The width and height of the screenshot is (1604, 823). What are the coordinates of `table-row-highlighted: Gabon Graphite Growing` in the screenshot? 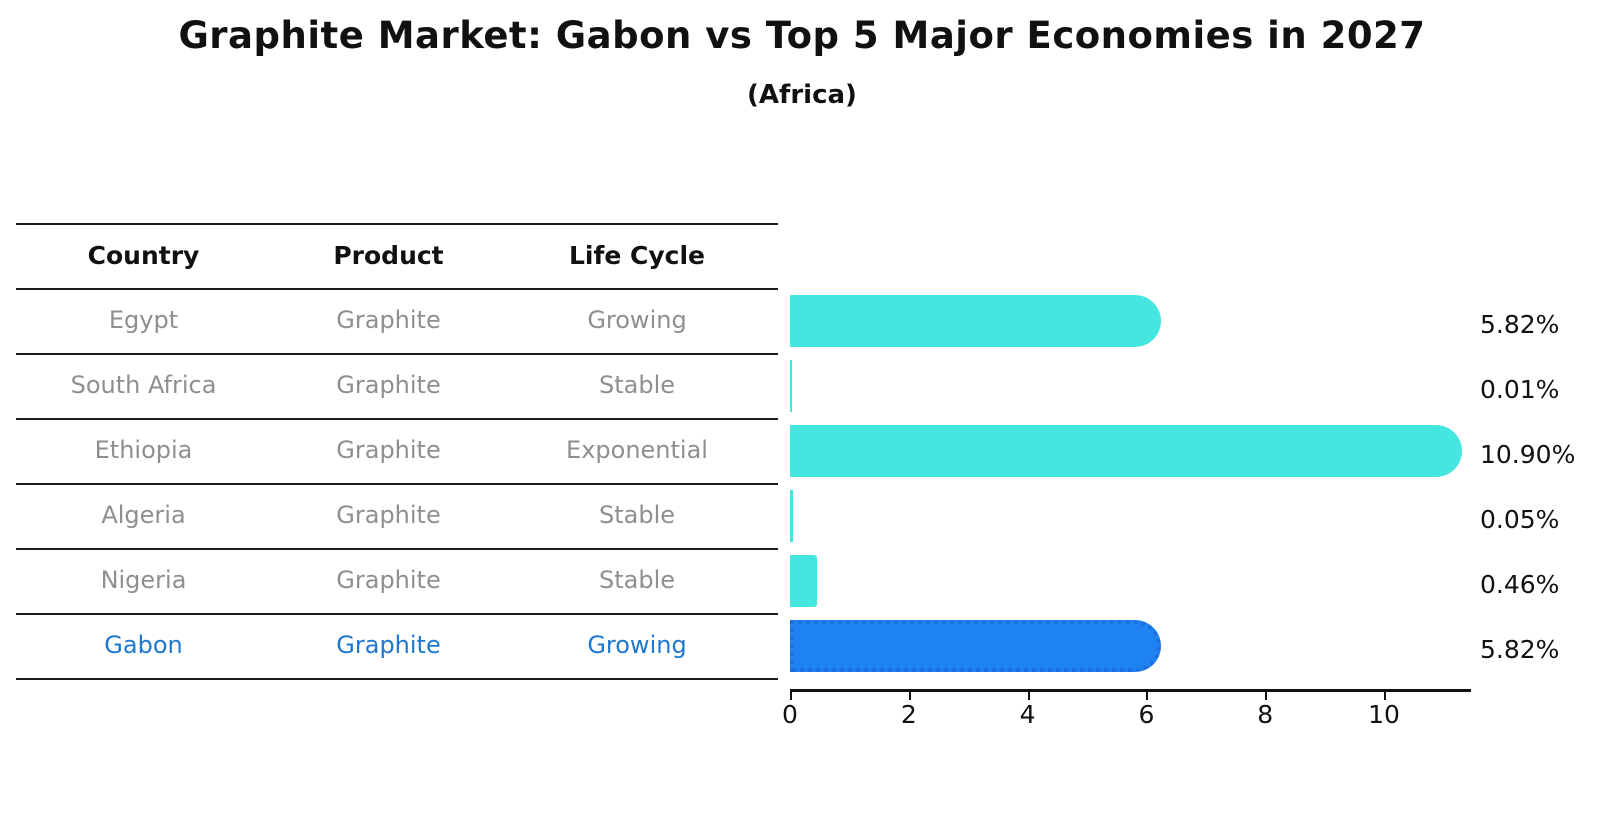 It's located at (389, 645).